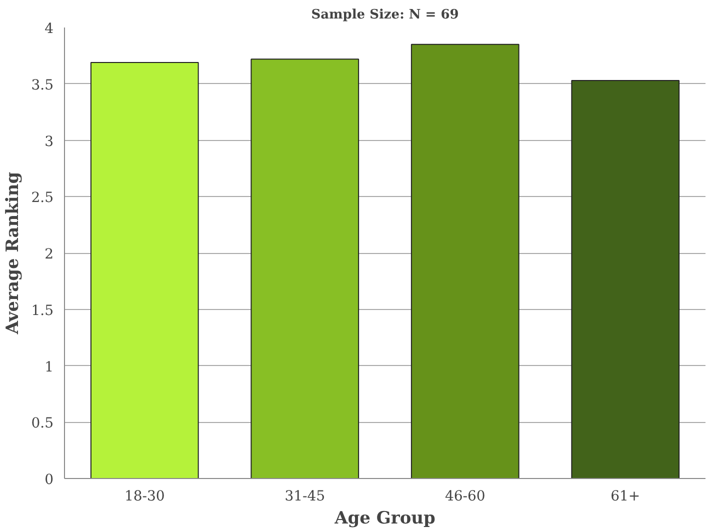 This screenshot has height=531, width=715. I want to click on x-tick-label: 46-60, so click(465, 496).